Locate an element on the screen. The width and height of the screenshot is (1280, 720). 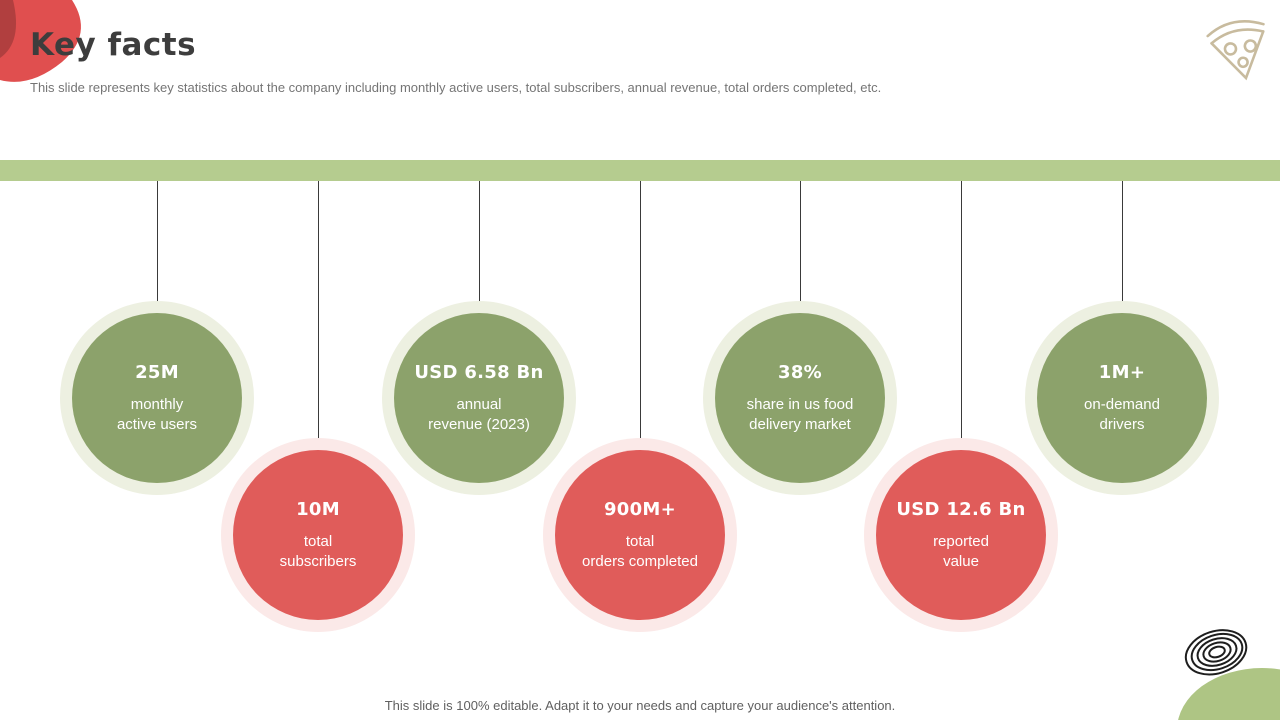
fact-value: 10M is located at coordinates (318, 509).